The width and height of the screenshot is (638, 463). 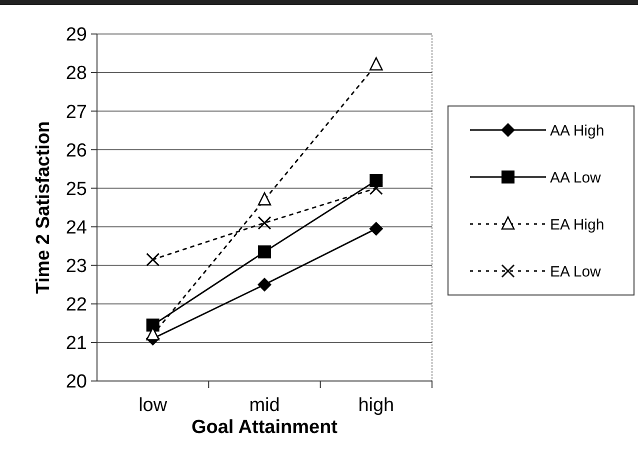 What do you see at coordinates (76, 382) in the screenshot?
I see `y-tick-label: 20` at bounding box center [76, 382].